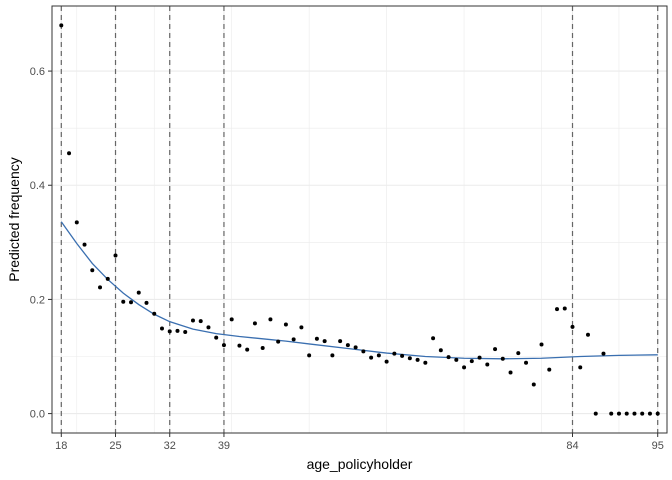  I want to click on y-axis-title: Predicted frequency, so click(14, 219).